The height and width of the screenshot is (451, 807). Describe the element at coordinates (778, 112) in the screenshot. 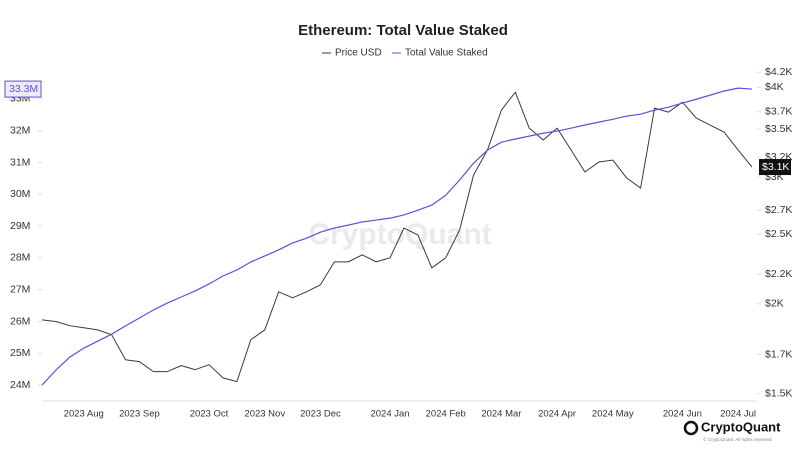

I see `y2-tick-label: $3.7K` at that location.